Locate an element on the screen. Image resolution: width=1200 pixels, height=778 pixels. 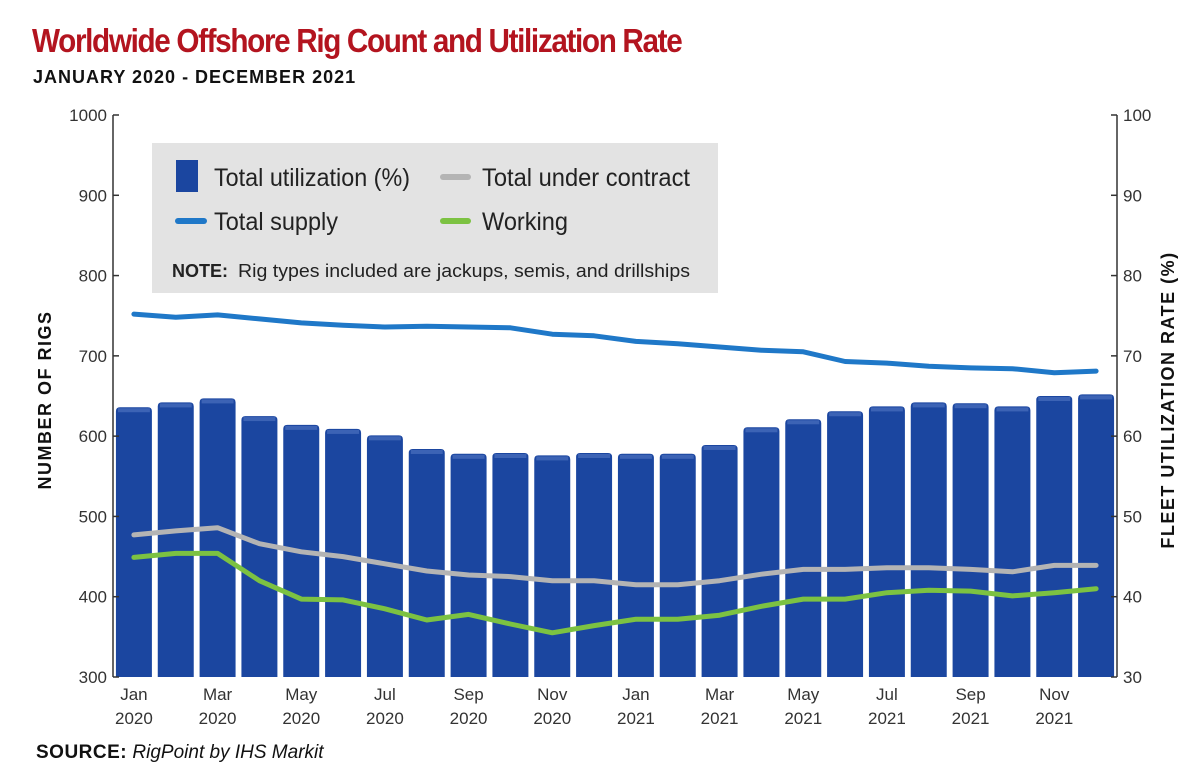
left-tick-label: 800 is located at coordinates (93, 276).